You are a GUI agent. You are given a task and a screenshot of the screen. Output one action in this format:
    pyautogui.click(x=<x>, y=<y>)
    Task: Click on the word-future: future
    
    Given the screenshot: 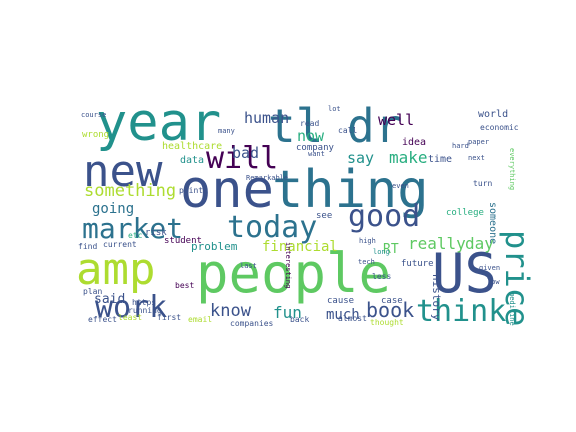 What is the action you would take?
    pyautogui.click(x=417, y=264)
    